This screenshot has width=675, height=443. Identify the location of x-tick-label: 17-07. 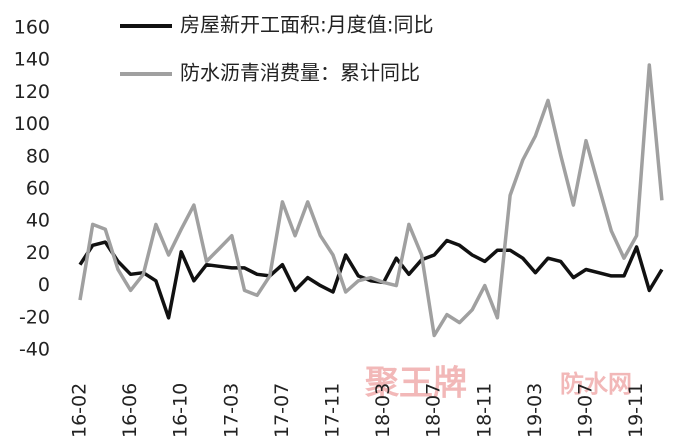
(282, 410).